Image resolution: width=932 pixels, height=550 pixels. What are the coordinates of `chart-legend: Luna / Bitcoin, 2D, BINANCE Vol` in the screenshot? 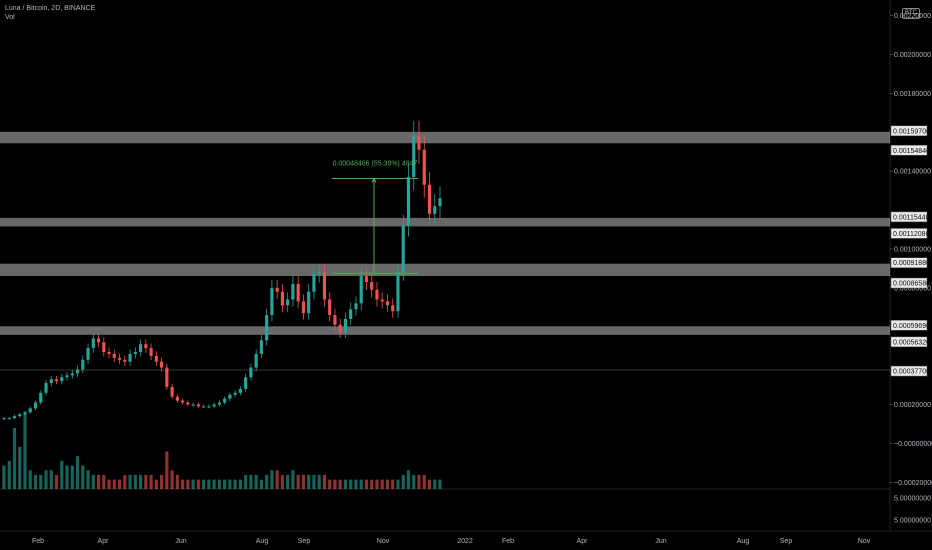 It's located at (50, 13).